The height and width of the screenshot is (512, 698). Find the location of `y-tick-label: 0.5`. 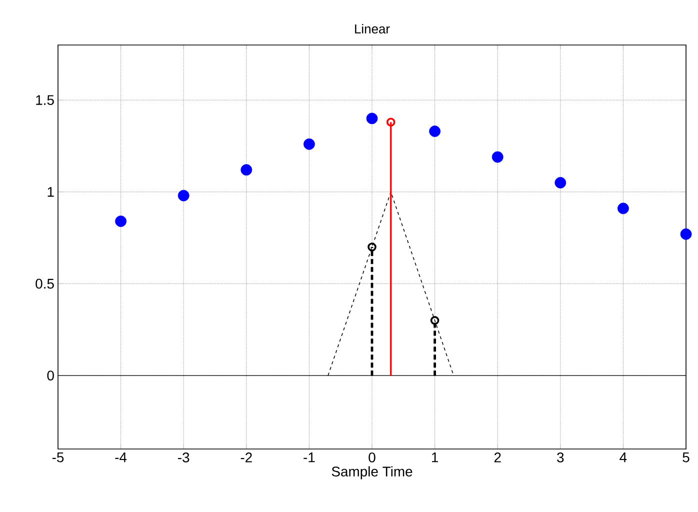

y-tick-label: 0.5 is located at coordinates (45, 283).